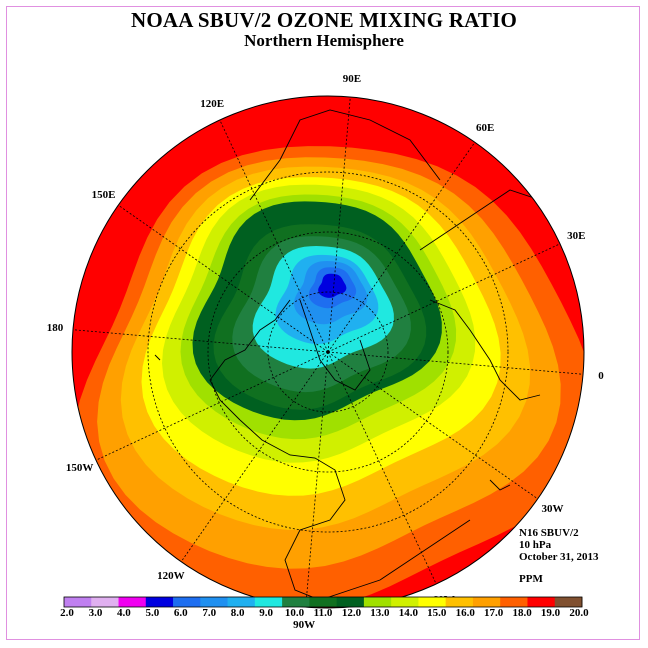 Image resolution: width=648 pixels, height=648 pixels. I want to click on colorbar-tick-label: 14.0, so click(408, 613).